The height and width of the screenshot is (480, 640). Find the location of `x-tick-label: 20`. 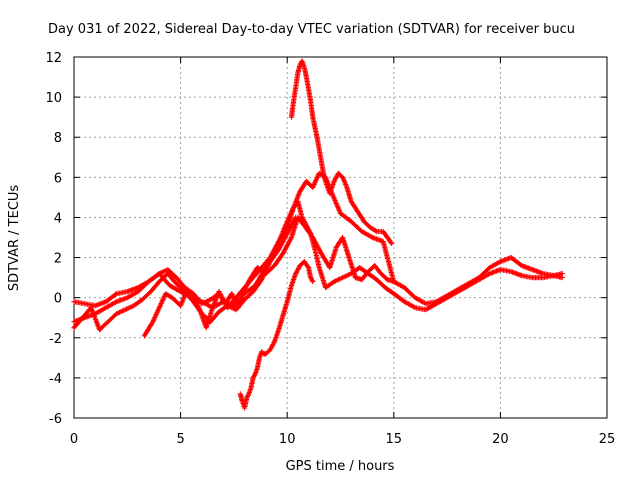

x-tick-label: 20 is located at coordinates (500, 439).